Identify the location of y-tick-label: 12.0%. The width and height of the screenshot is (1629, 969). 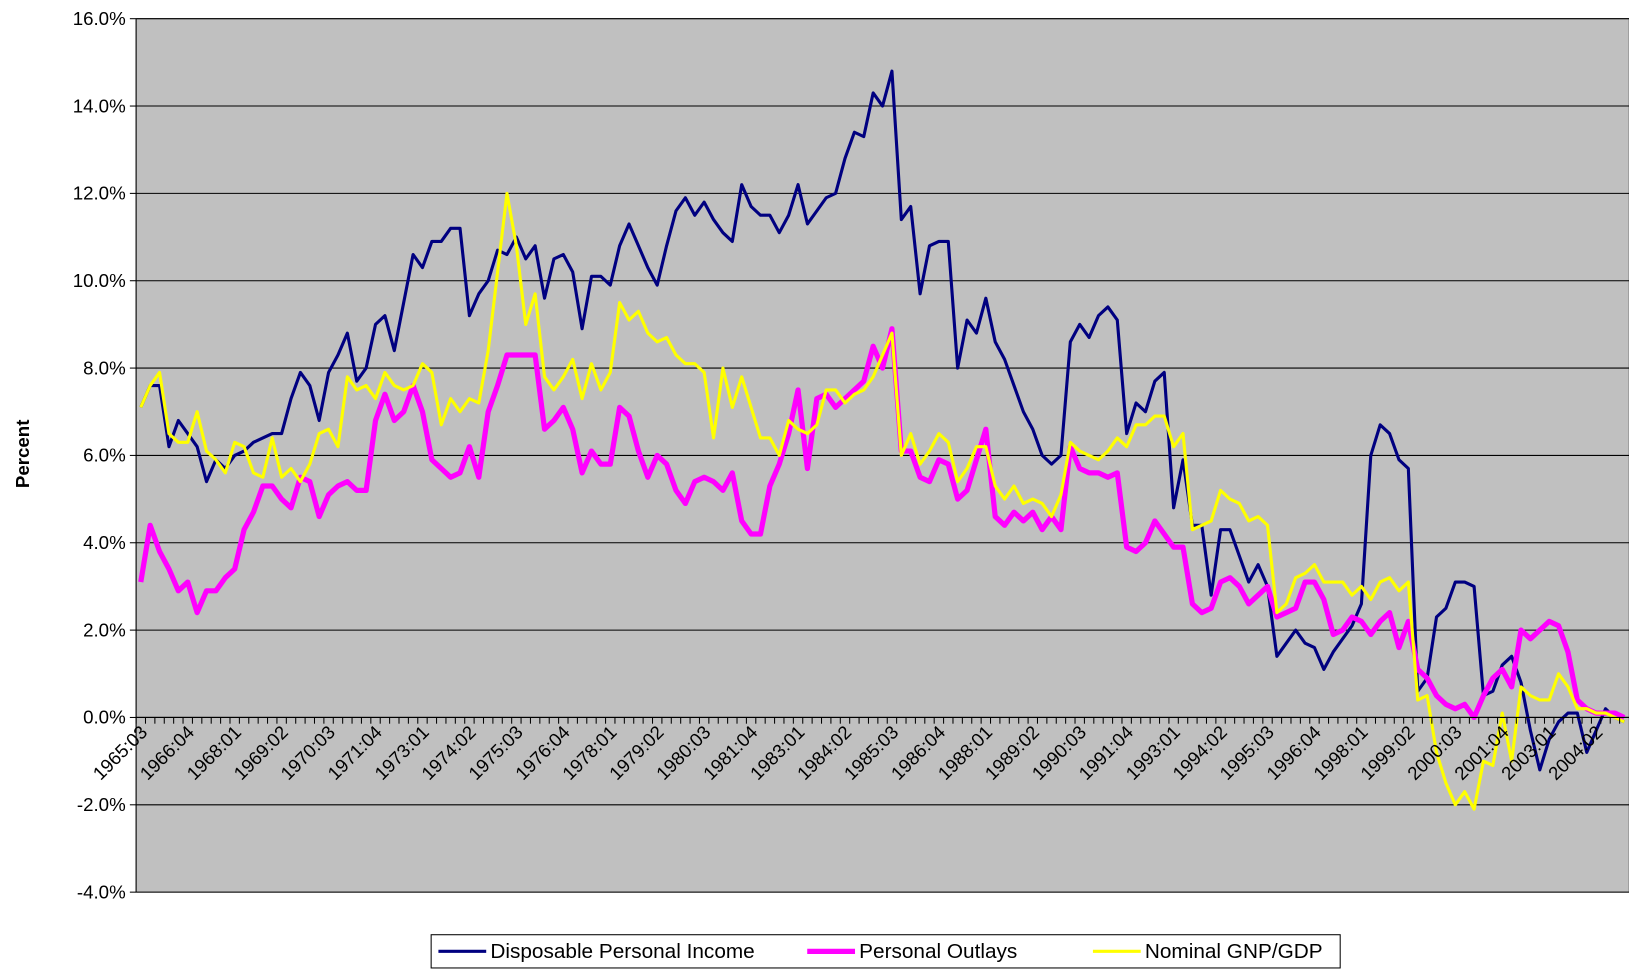
(99, 193).